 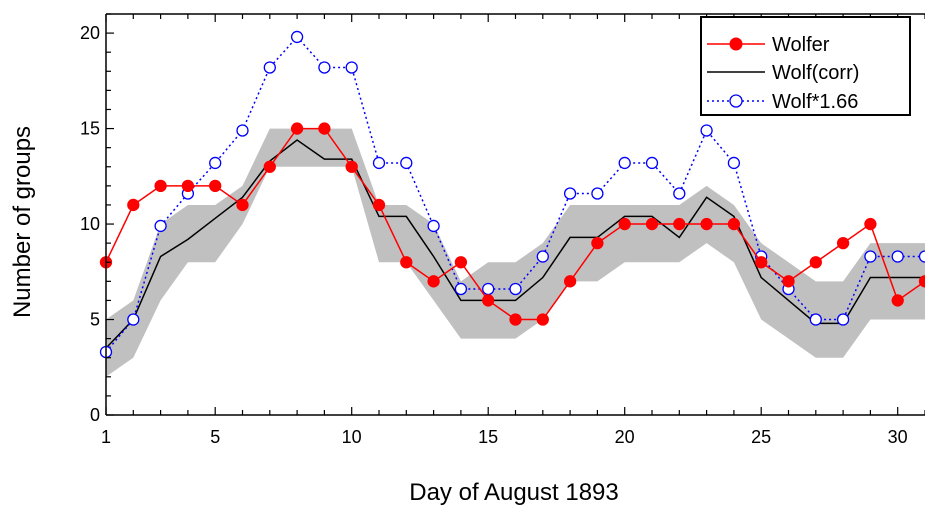 What do you see at coordinates (215, 437) in the screenshot?
I see `x-tick-label: 5` at bounding box center [215, 437].